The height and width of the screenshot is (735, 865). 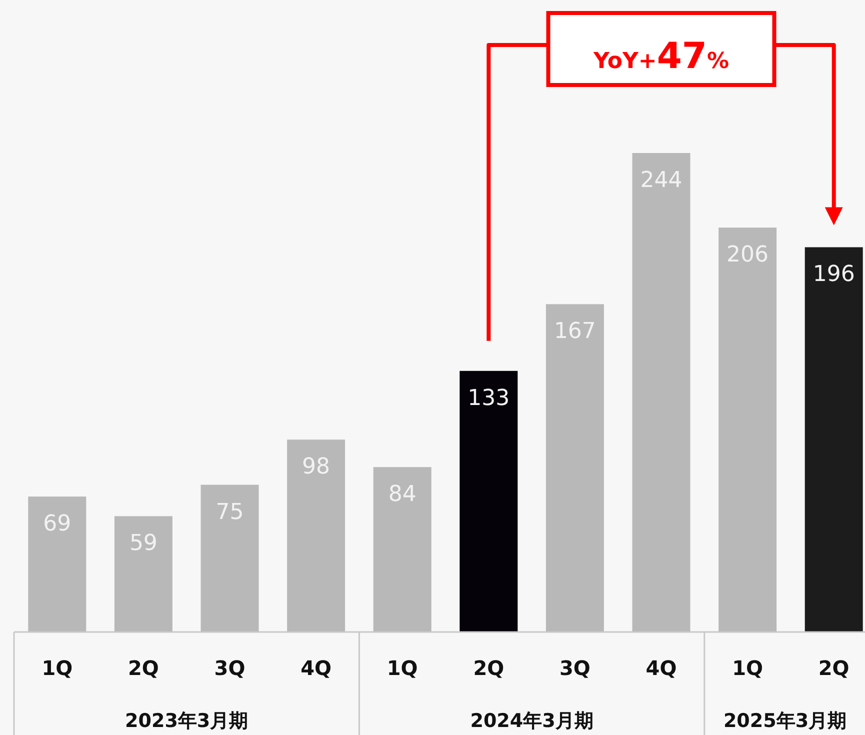 What do you see at coordinates (186, 721) in the screenshot?
I see `text: 2023年3月期` at bounding box center [186, 721].